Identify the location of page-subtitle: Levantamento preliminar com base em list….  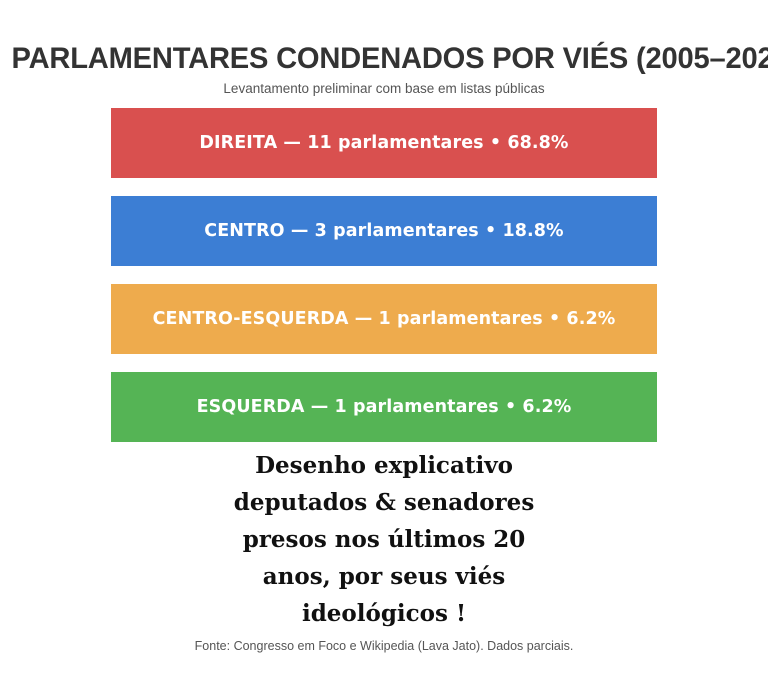
(384, 88).